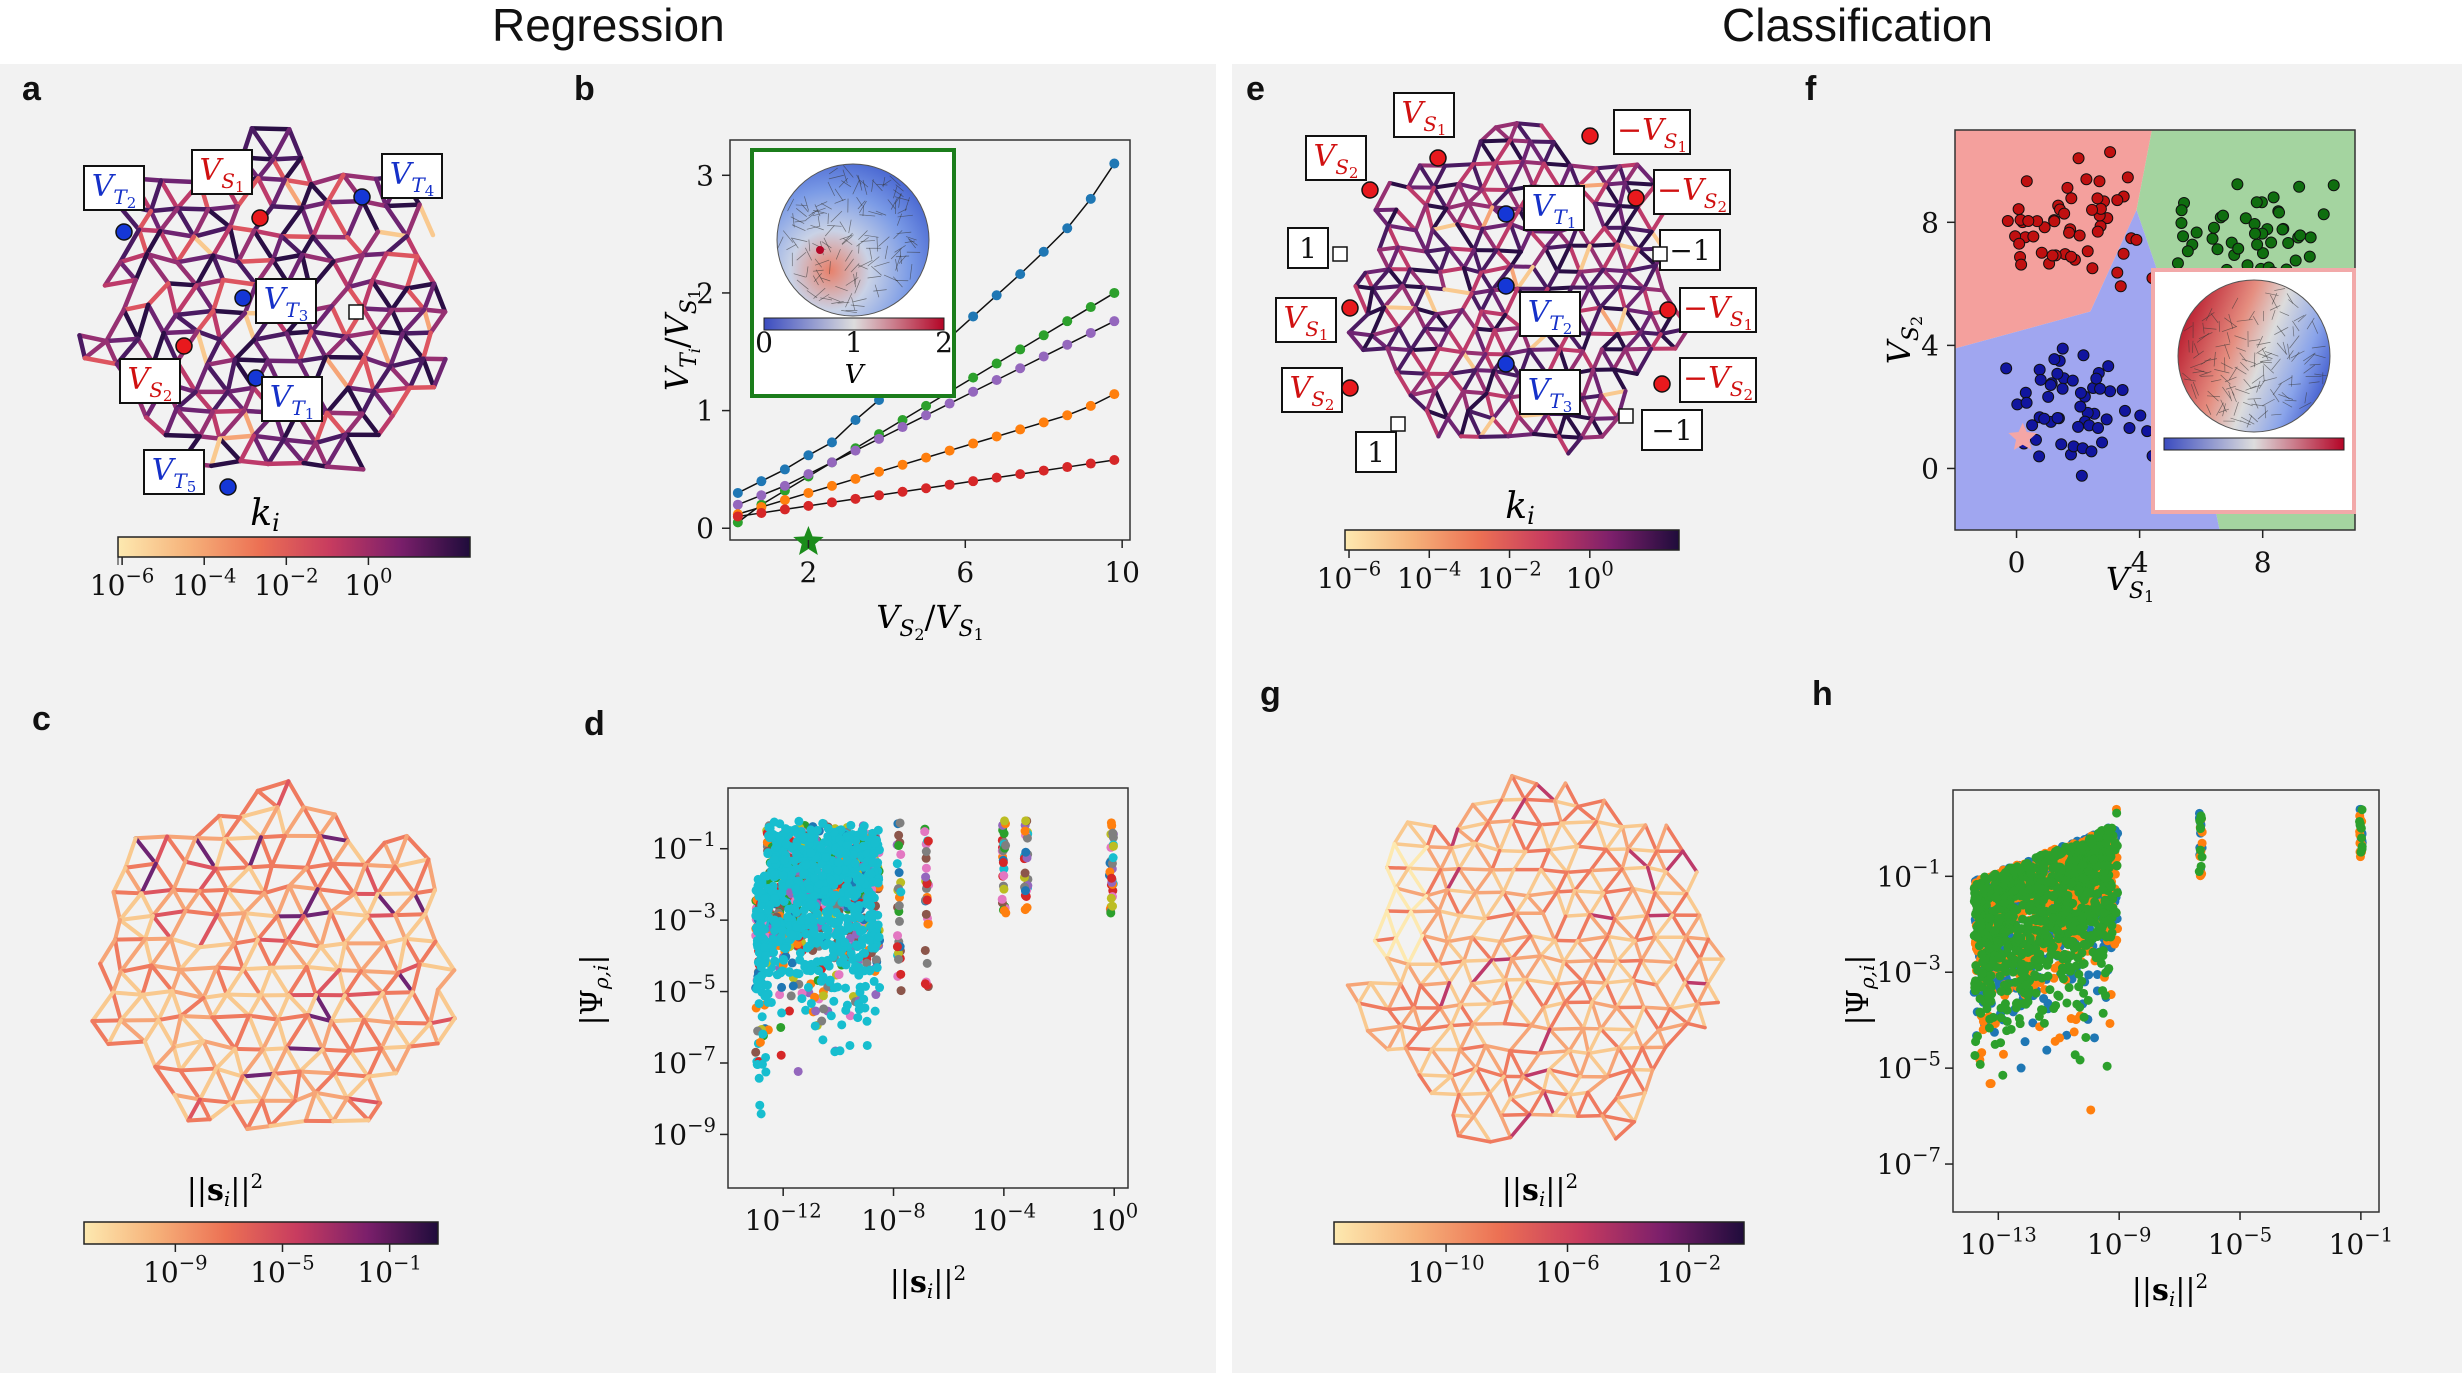 Image resolution: width=2462 pixels, height=1373 pixels. I want to click on ground-node-a, so click(356, 312).